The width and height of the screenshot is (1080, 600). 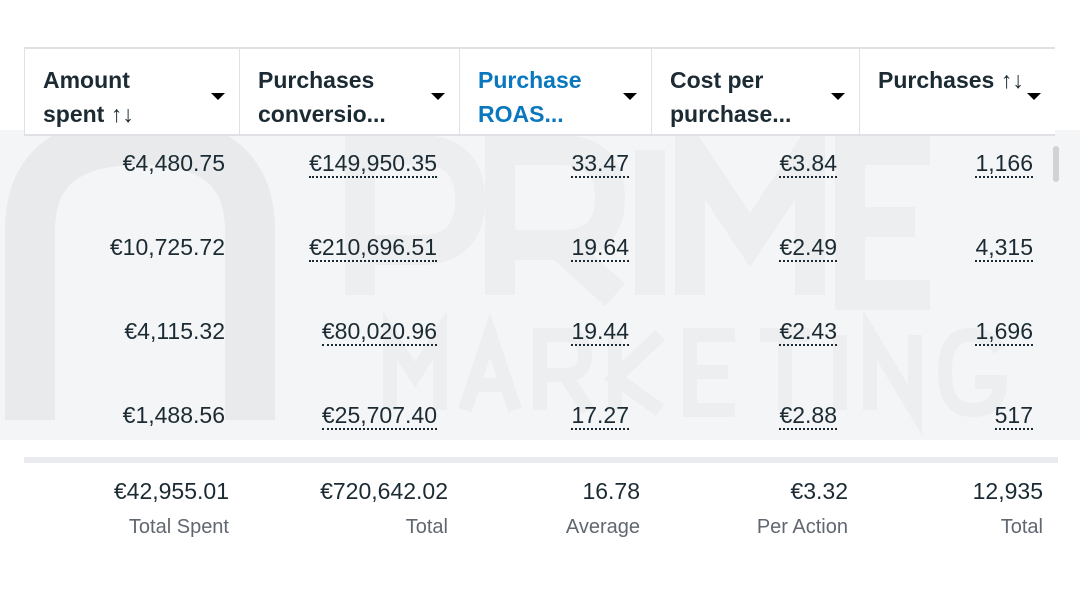 What do you see at coordinates (611, 491) in the screenshot?
I see `total-value: 16.78` at bounding box center [611, 491].